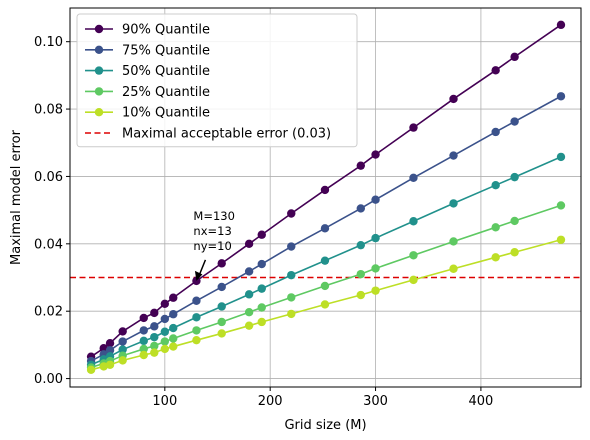 This screenshot has height=440, width=590. Describe the element at coordinates (166, 30) in the screenshot. I see `legend-label: 90% Quantile` at that location.